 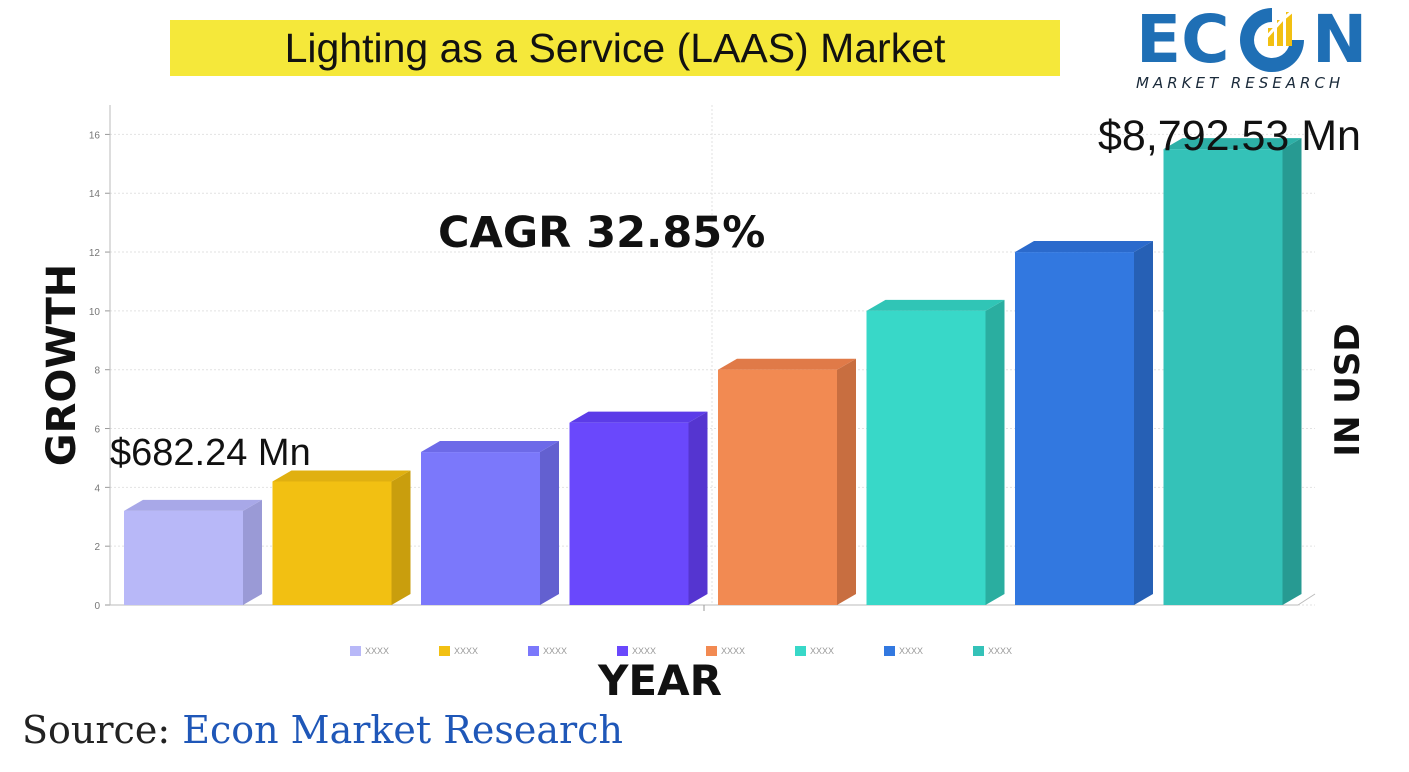 I want to click on svg-text: N, so click(x=1339, y=37).